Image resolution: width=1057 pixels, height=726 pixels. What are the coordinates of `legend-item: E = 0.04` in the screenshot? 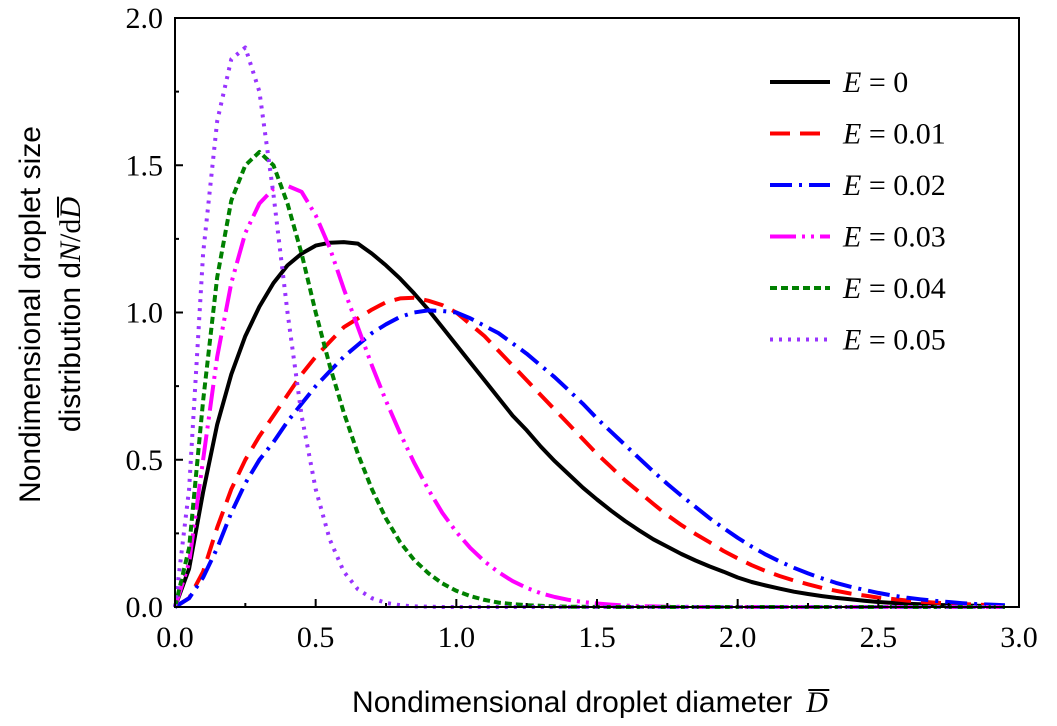 It's located at (858, 288).